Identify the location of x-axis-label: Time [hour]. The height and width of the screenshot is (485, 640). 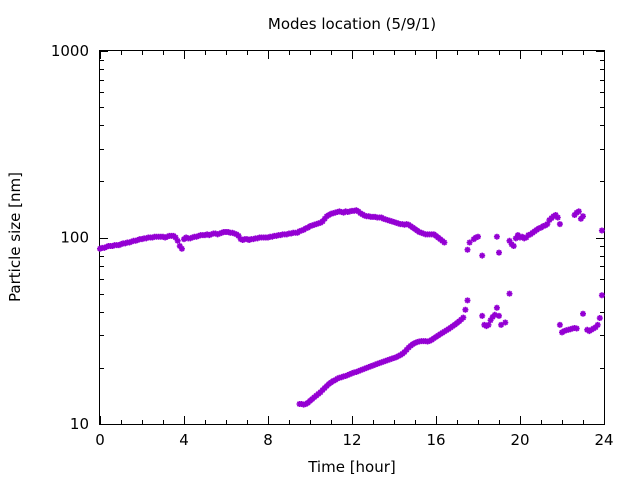
(351, 467).